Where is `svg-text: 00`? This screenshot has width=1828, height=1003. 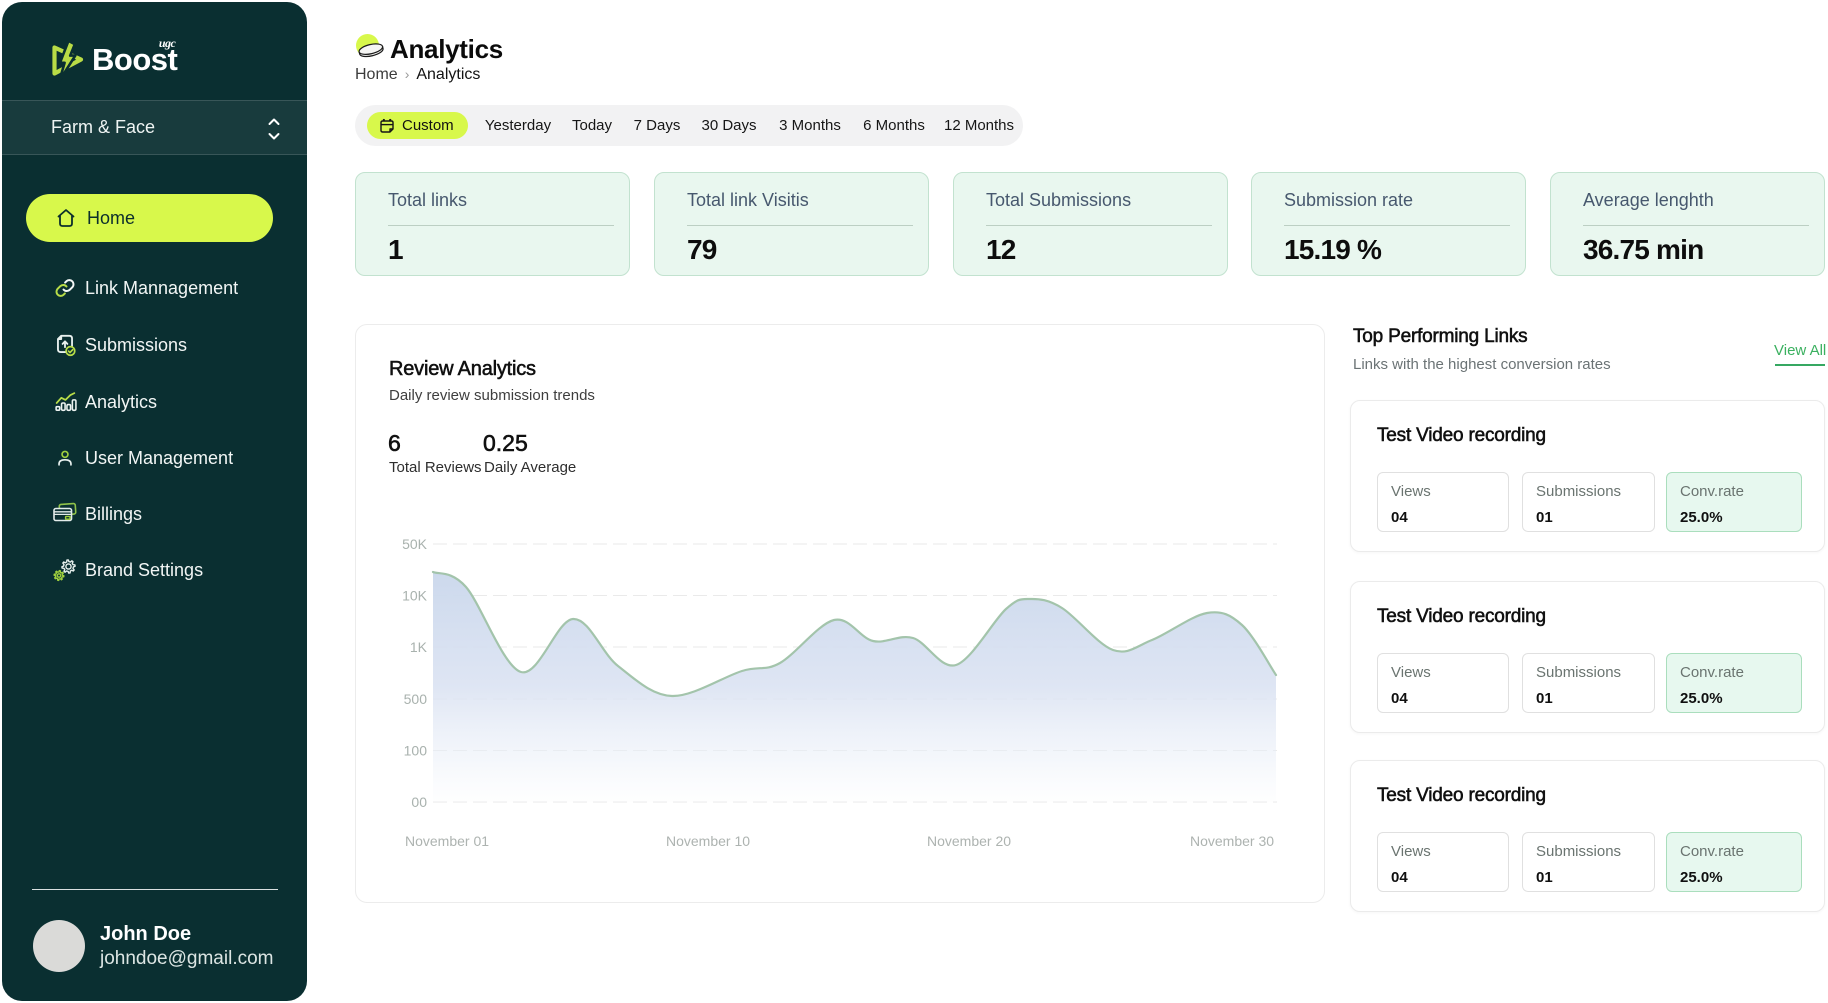 svg-text: 00 is located at coordinates (419, 802).